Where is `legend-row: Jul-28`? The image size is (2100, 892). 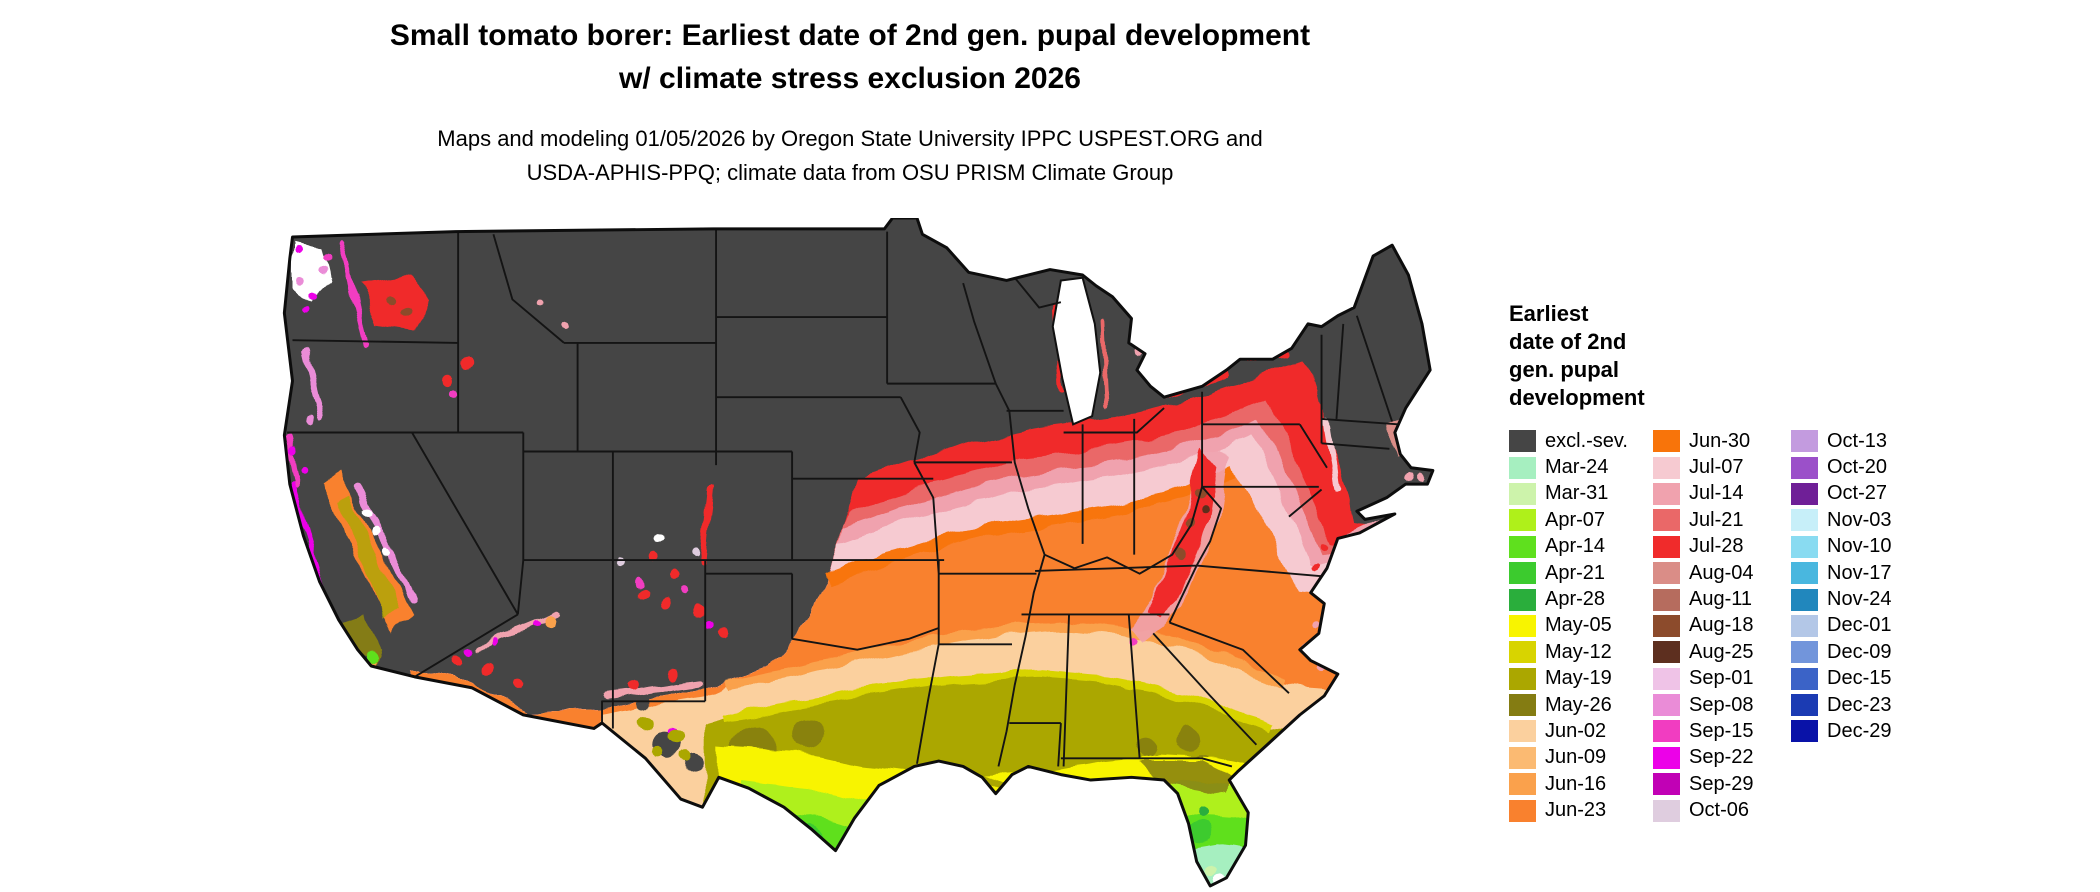
legend-row: Jul-28 is located at coordinates (1728, 547).